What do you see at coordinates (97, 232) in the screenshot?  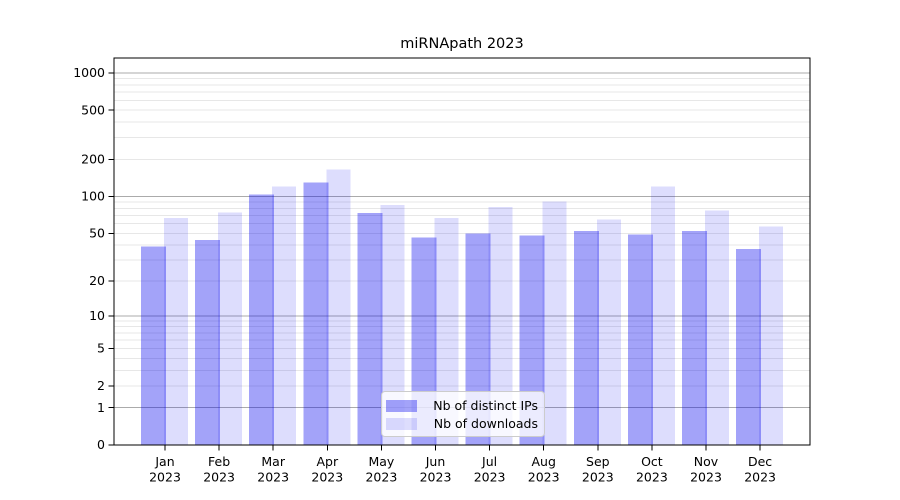 I see `y-tick-label: 50` at bounding box center [97, 232].